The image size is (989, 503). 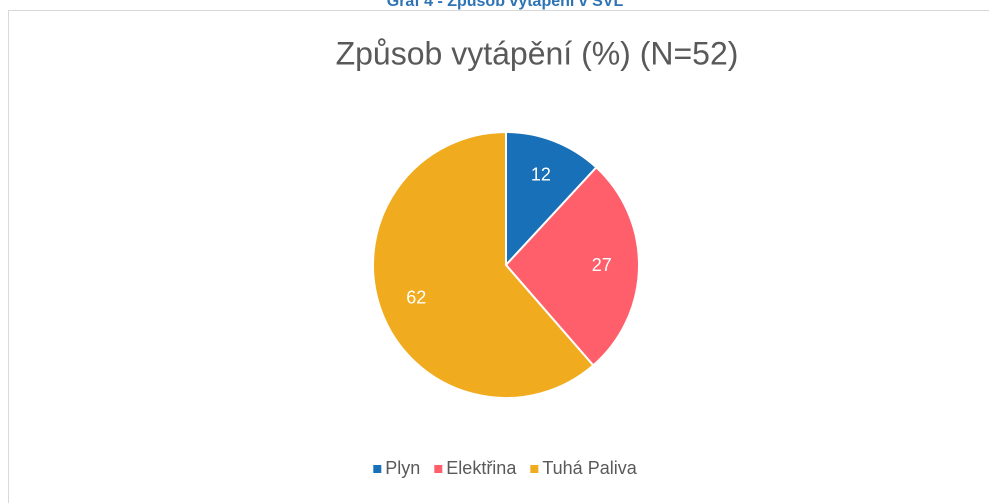 What do you see at coordinates (481, 468) in the screenshot?
I see `legend-label: Elektřina` at bounding box center [481, 468].